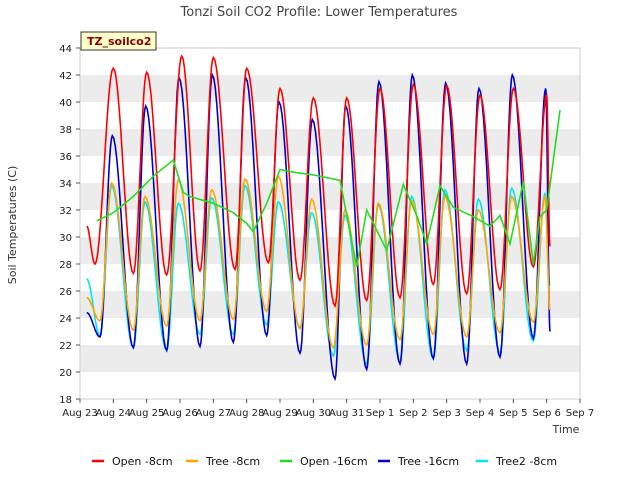 The image size is (640, 480). Describe the element at coordinates (146, 413) in the screenshot. I see `x-tick-label: Aug 25` at that location.